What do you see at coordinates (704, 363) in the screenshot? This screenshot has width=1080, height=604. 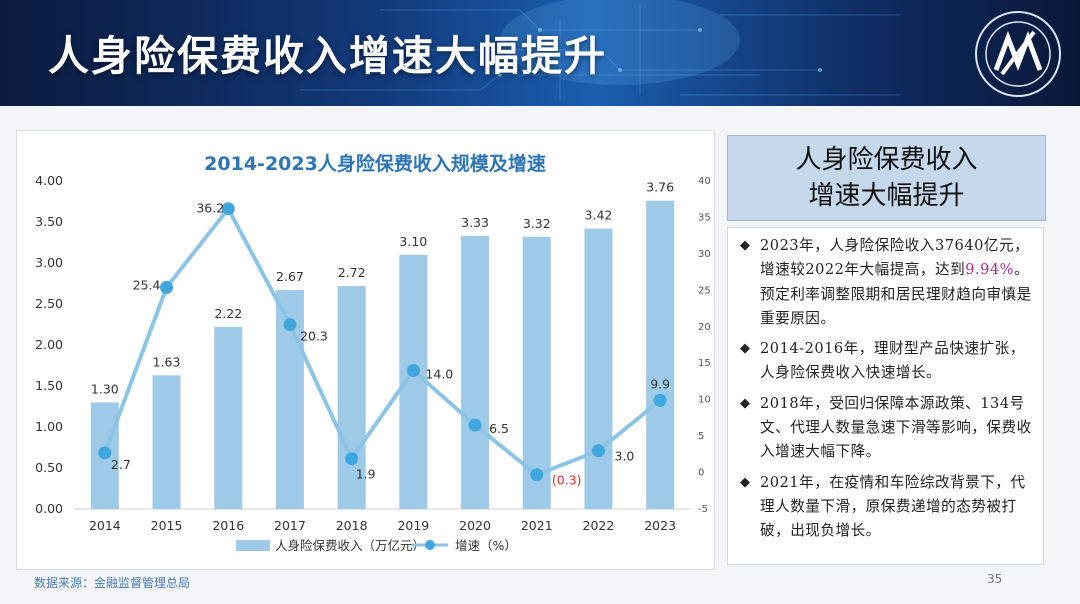 I see `y-right-tick-label: 15` at bounding box center [704, 363].